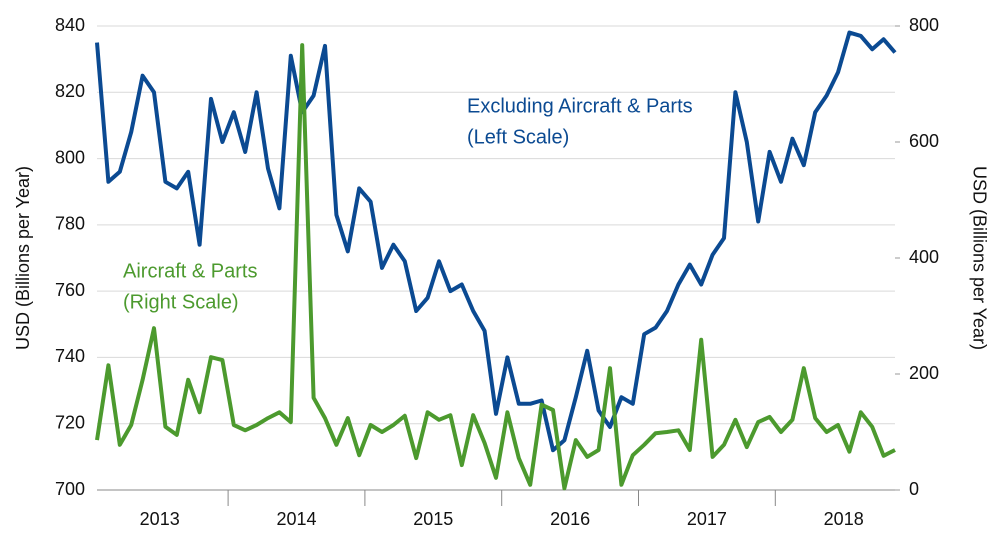 The width and height of the screenshot is (1000, 544). What do you see at coordinates (570, 519) in the screenshot?
I see `x-tick-label: 2016` at bounding box center [570, 519].